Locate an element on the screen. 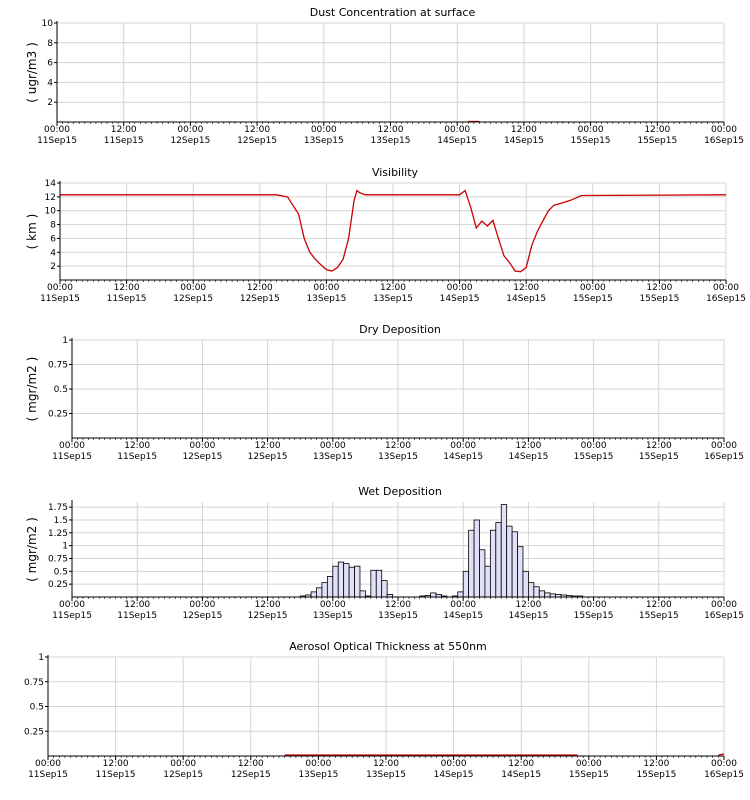 The height and width of the screenshot is (800, 750). y-tick-label: 1.75 is located at coordinates (58, 508).